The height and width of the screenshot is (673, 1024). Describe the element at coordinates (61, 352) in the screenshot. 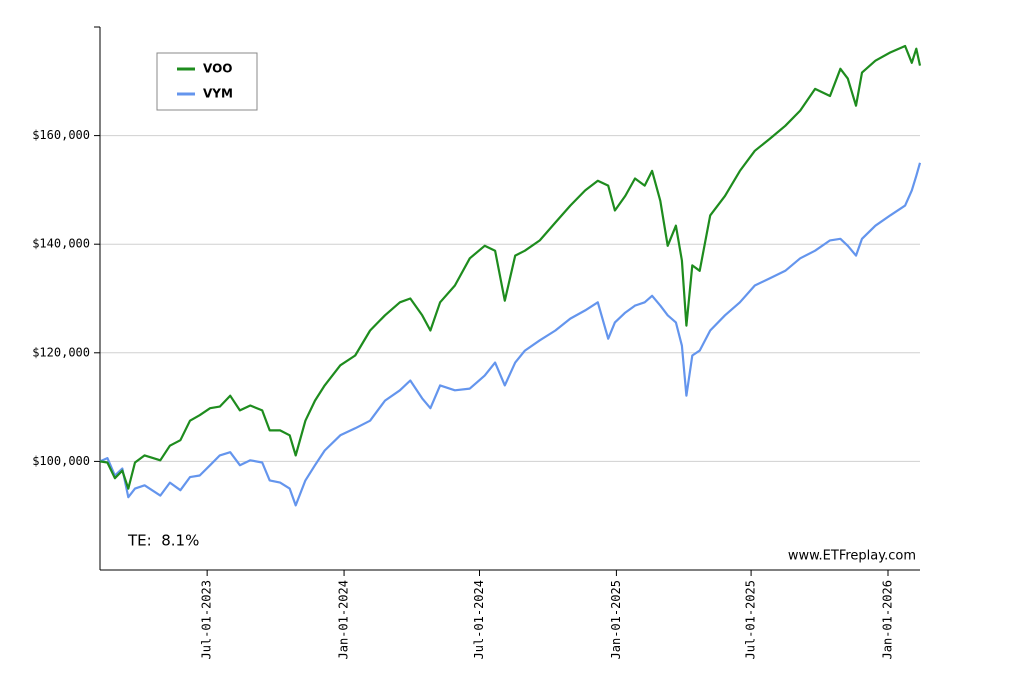

I see `y-tick-label: $120,000` at that location.